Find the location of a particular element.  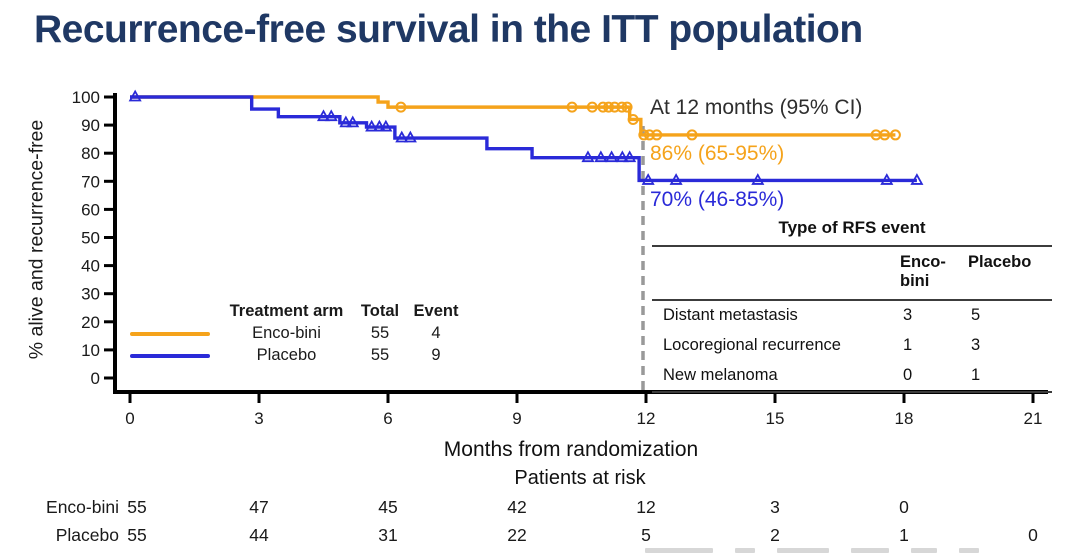

risk-value: 45 is located at coordinates (387, 507).